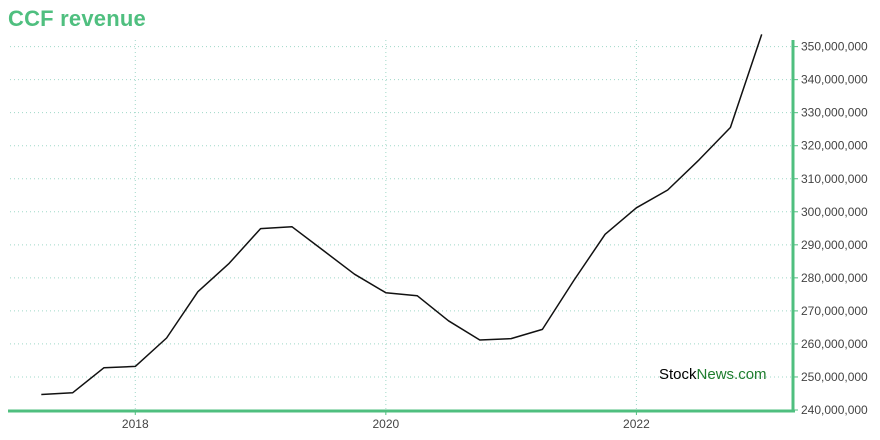 This screenshot has height=440, width=880. What do you see at coordinates (834, 179) in the screenshot?
I see `y-tick-label: 310,000,000` at bounding box center [834, 179].